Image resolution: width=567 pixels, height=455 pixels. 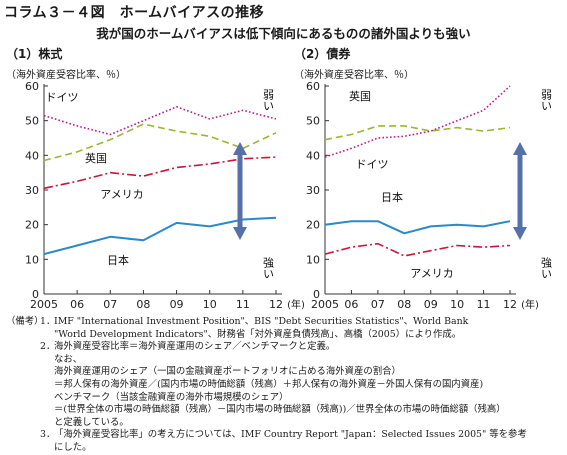 I want to click on note-text: なお、, so click(x=68, y=359).